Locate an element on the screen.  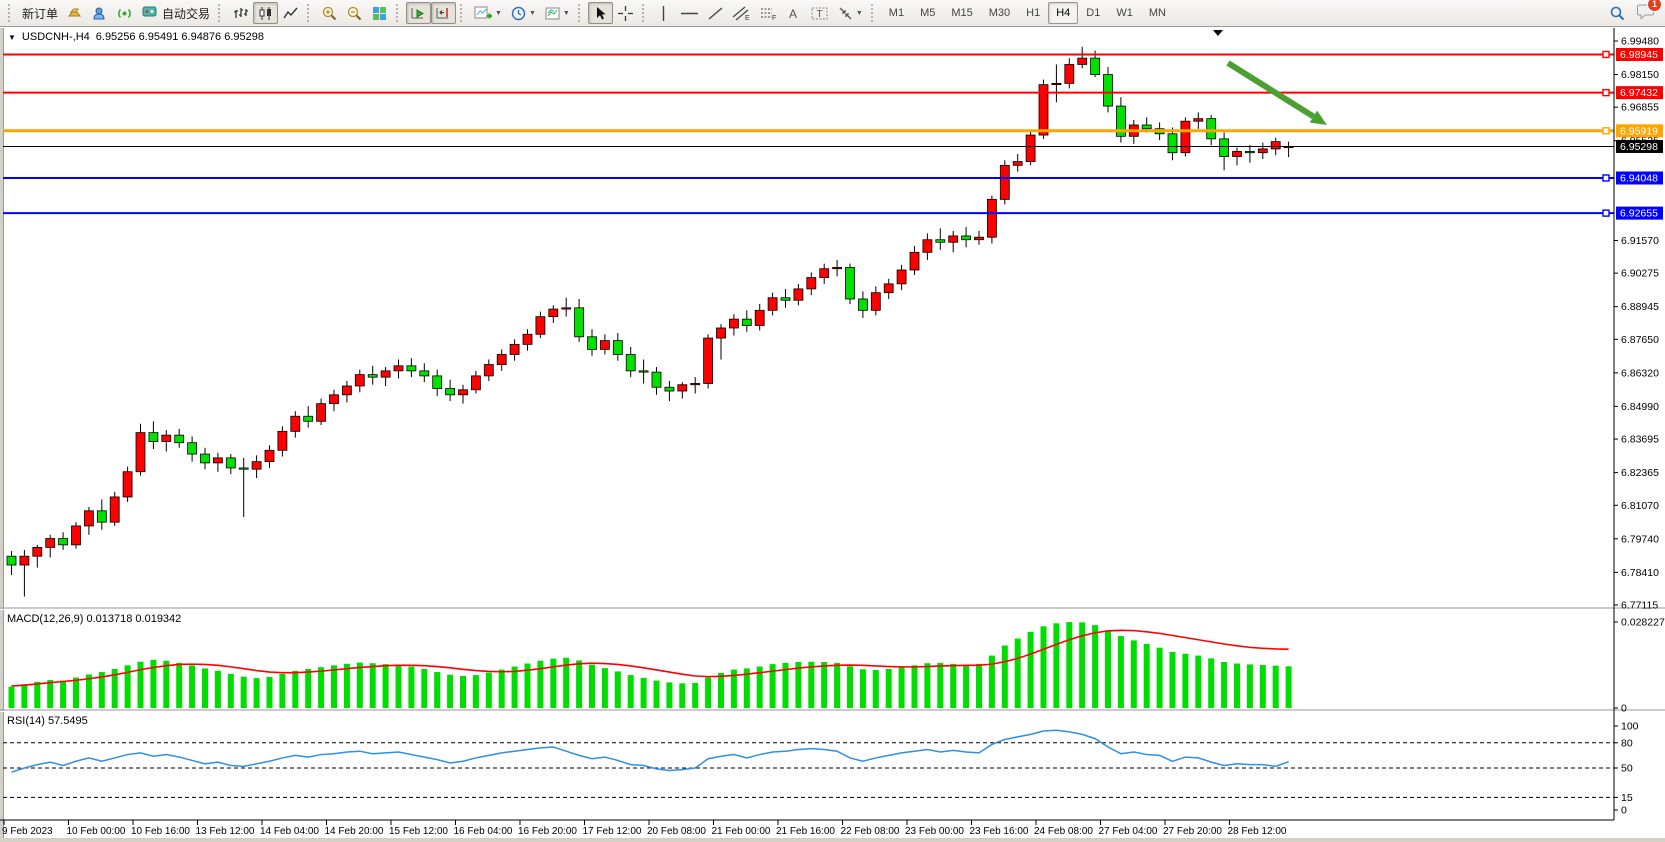
text-label-icon: T is located at coordinates (819, 13).